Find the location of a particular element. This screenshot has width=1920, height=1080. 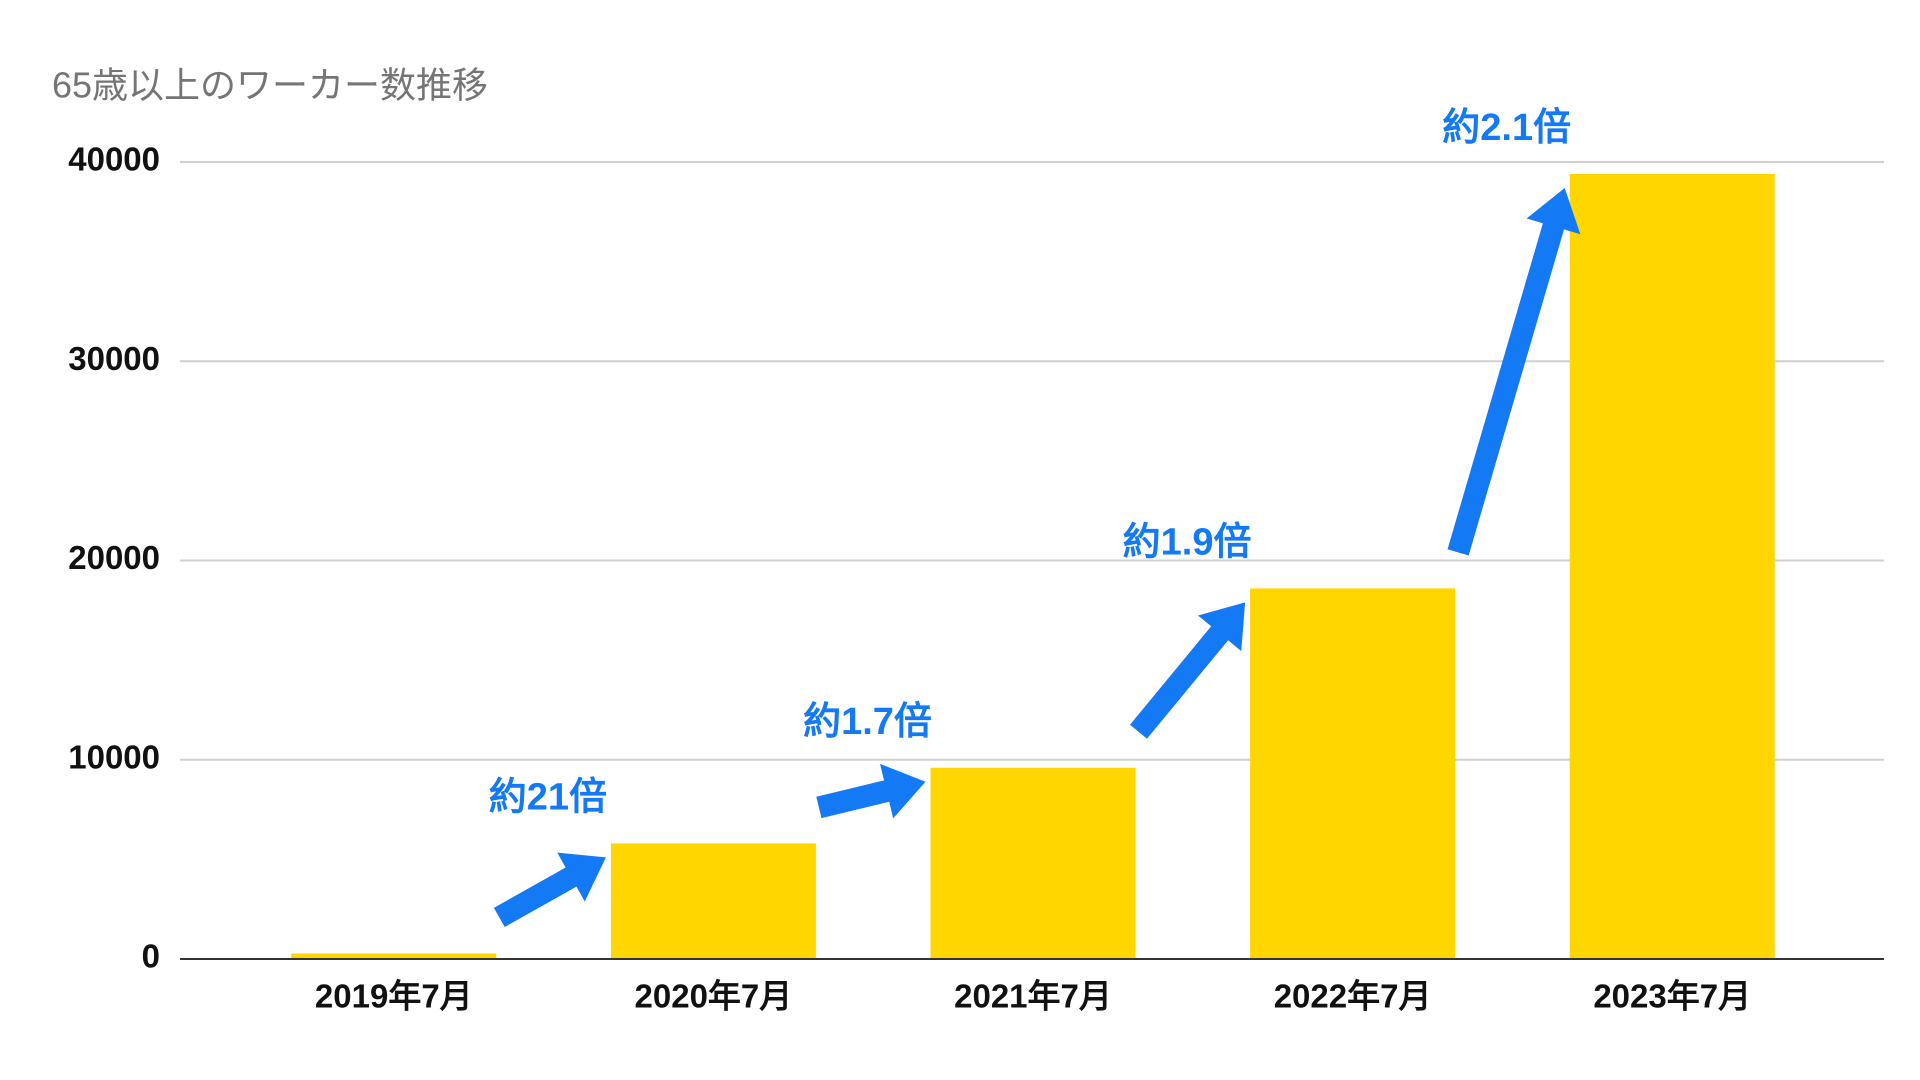

x-tick-label: 2020年7月 is located at coordinates (714, 996).